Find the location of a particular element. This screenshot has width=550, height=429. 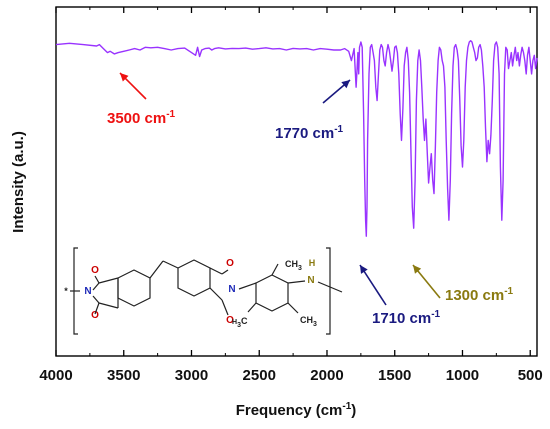

annotation-3500: 3500 cm-1 is located at coordinates (141, 118).